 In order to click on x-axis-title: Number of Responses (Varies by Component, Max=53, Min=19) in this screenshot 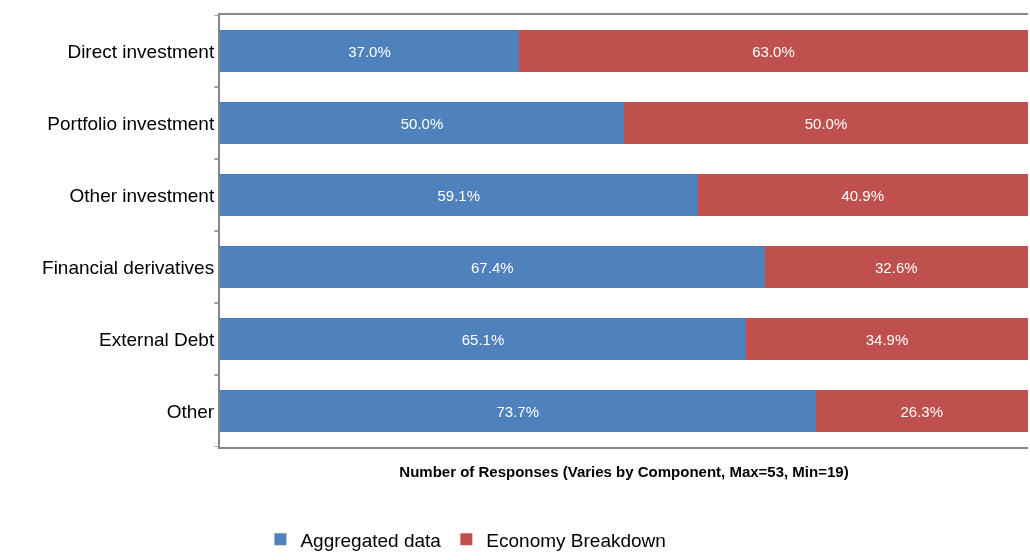, I will do `click(624, 471)`.